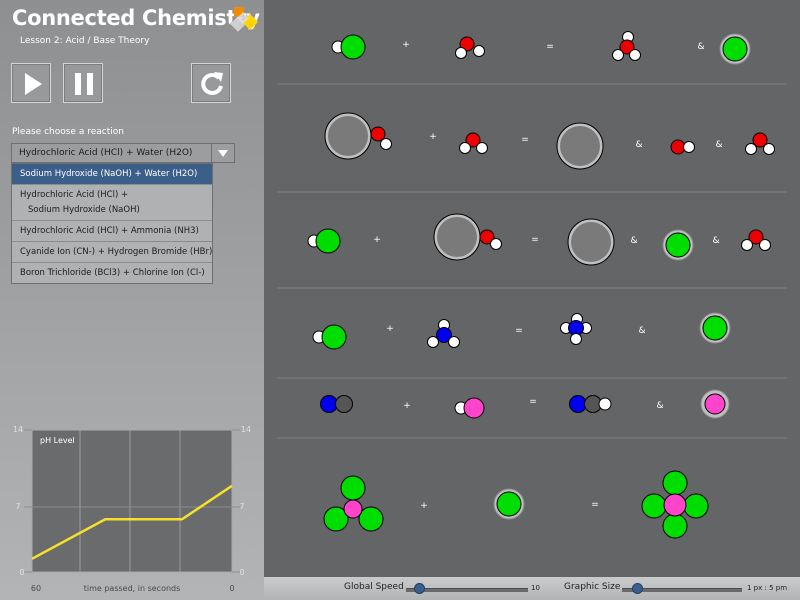 The width and height of the screenshot is (800, 600). What do you see at coordinates (336, 404) in the screenshot?
I see `cyanide-ion` at bounding box center [336, 404].